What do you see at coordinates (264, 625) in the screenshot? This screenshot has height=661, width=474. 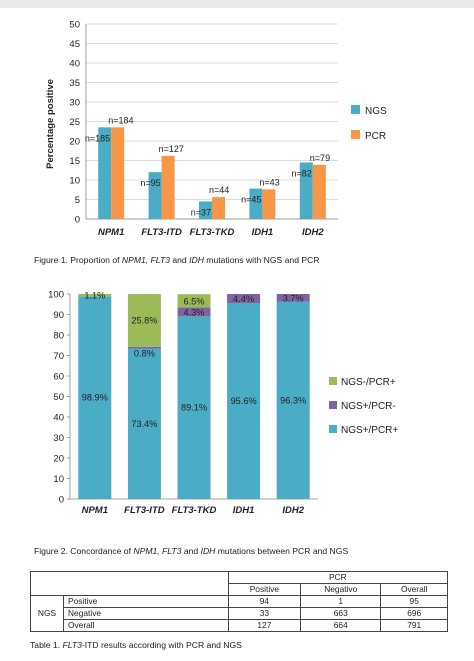 I see `table-cell: 127` at bounding box center [264, 625].